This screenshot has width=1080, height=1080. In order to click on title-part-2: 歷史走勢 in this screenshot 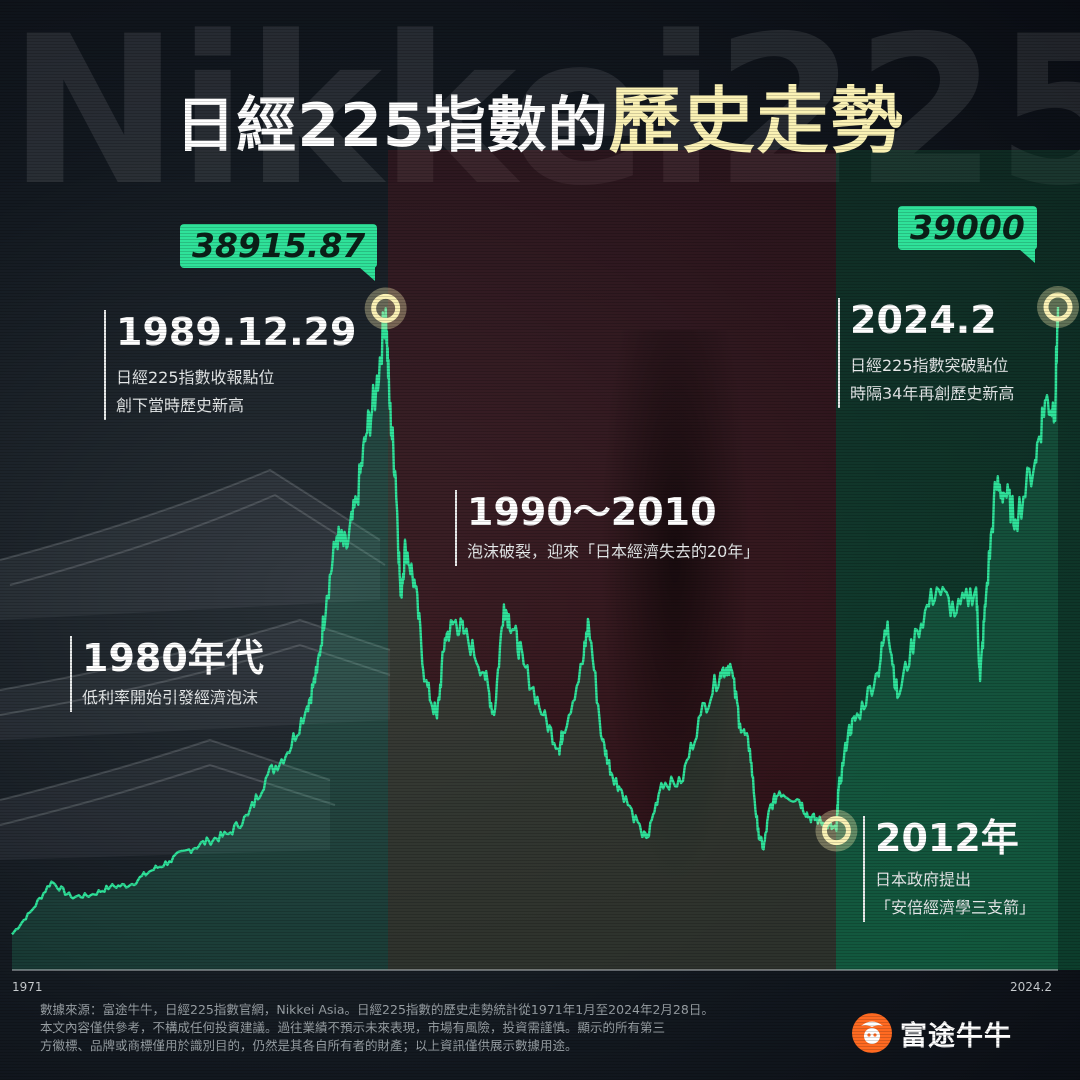, I will do `click(756, 121)`.